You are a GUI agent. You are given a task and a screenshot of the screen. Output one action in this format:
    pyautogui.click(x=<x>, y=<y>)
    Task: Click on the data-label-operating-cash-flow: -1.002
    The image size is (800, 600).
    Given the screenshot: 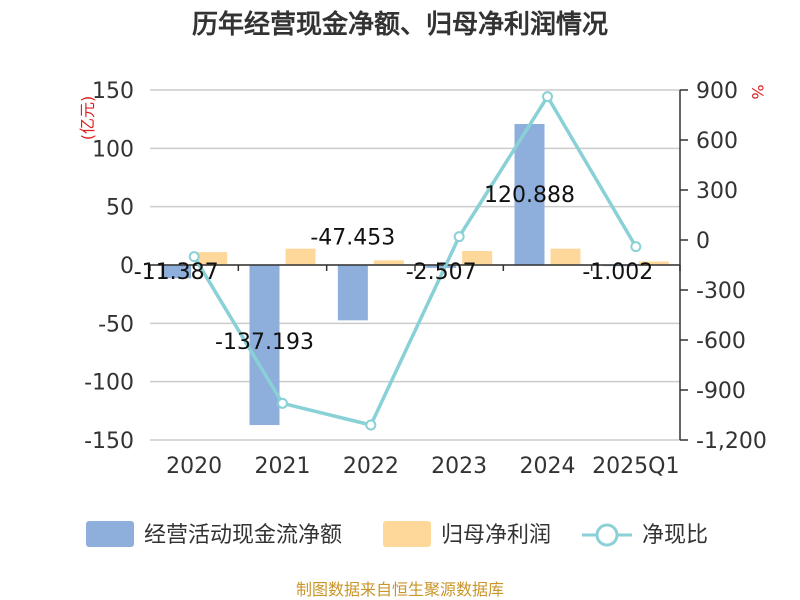 What is the action you would take?
    pyautogui.click(x=617, y=272)
    